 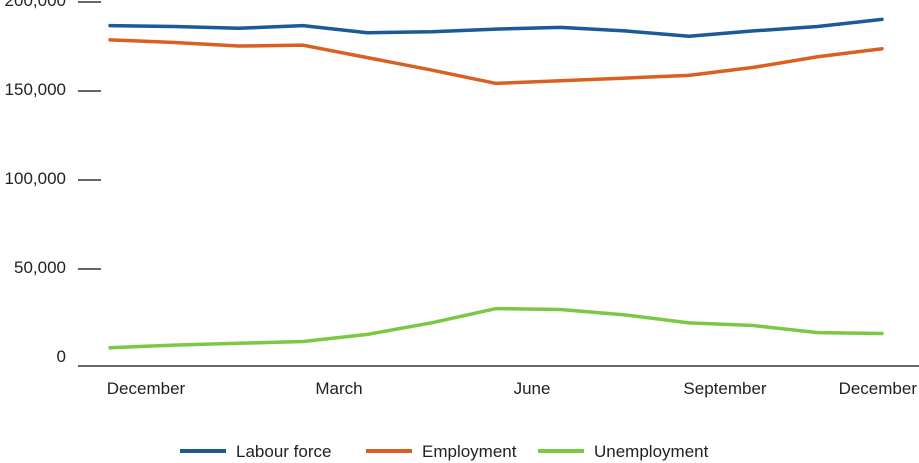 What do you see at coordinates (283, 451) in the screenshot?
I see `legend-label: Labour force` at bounding box center [283, 451].